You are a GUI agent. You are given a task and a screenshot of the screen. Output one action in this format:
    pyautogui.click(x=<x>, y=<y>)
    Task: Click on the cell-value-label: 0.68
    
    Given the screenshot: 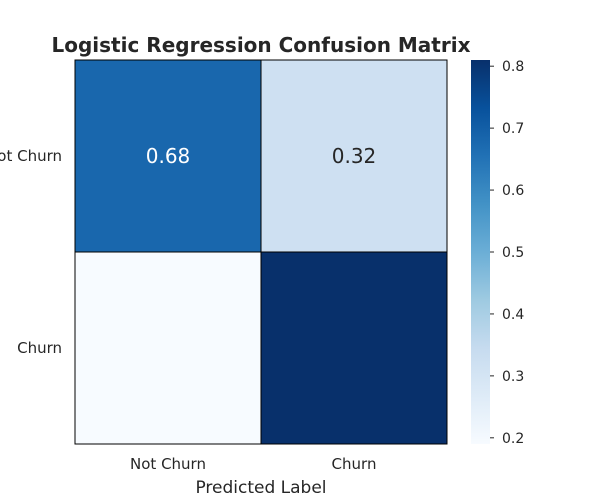 What is the action you would take?
    pyautogui.click(x=168, y=156)
    